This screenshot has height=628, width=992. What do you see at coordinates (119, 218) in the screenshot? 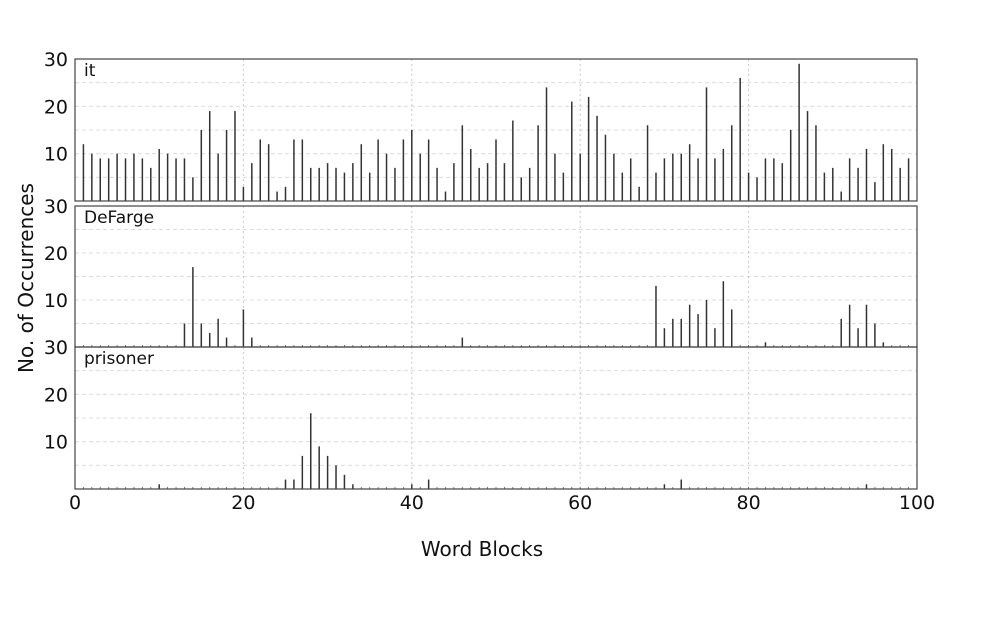
I see `series-label-DeFarge: DeFarge` at bounding box center [119, 218].